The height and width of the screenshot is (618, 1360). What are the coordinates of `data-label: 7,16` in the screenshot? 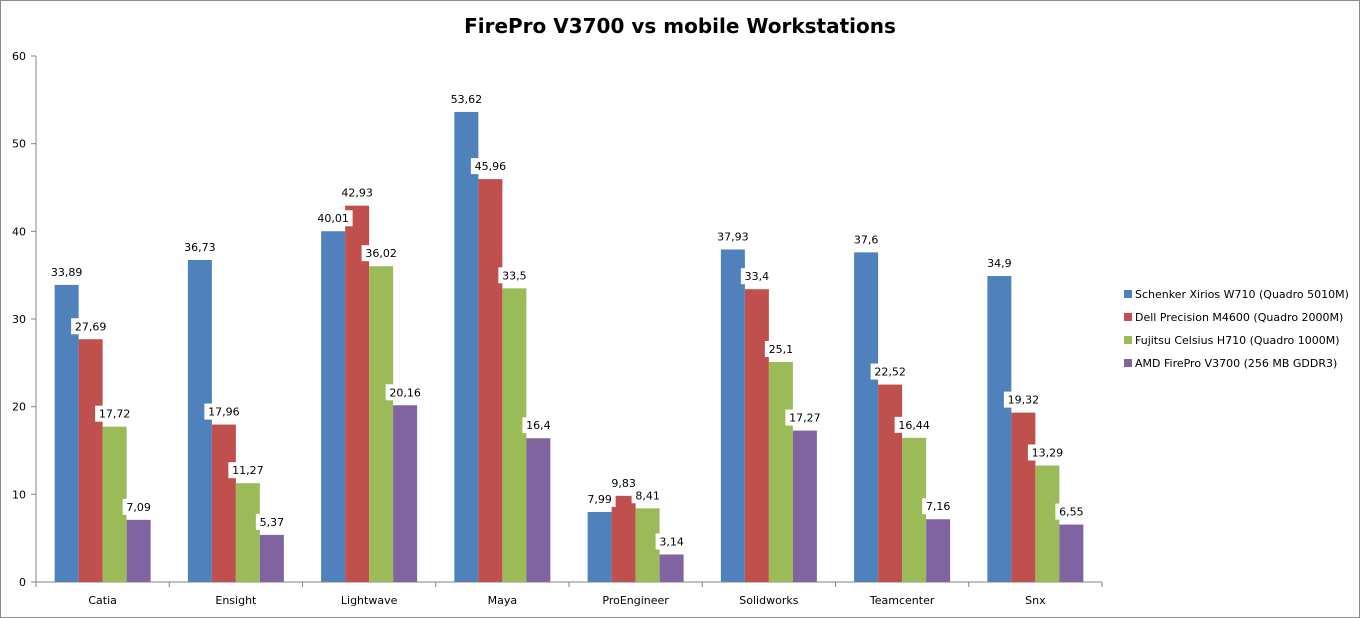 It's located at (938, 506).